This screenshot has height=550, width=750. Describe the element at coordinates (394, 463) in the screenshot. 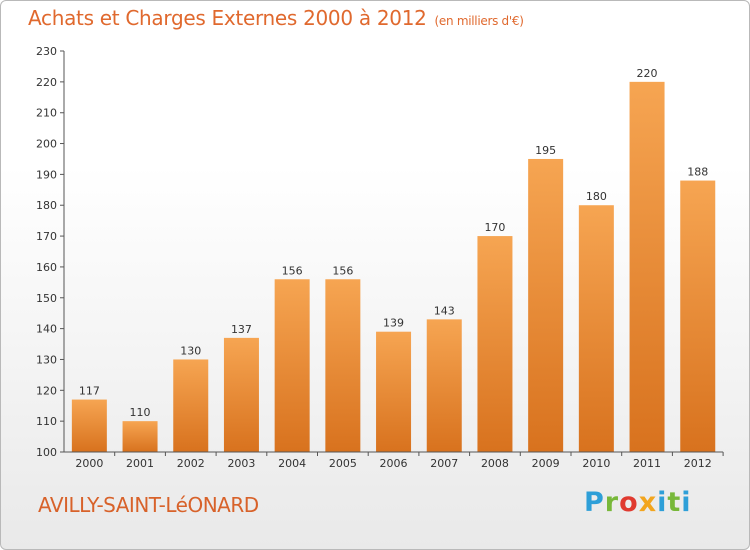

I see `x-tick-label: 2006` at that location.